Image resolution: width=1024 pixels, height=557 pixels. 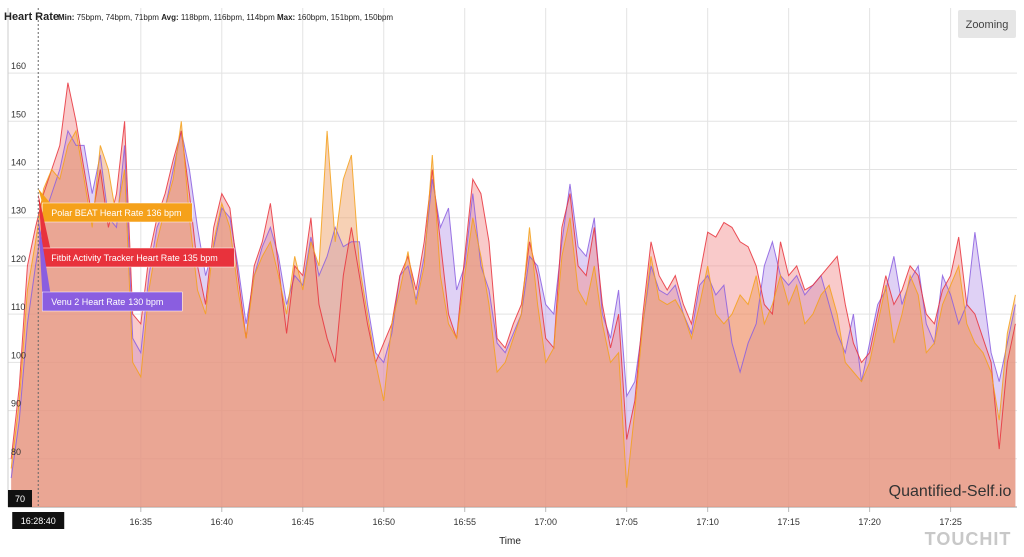 I want to click on y-tick-label: 150, so click(x=18, y=114).